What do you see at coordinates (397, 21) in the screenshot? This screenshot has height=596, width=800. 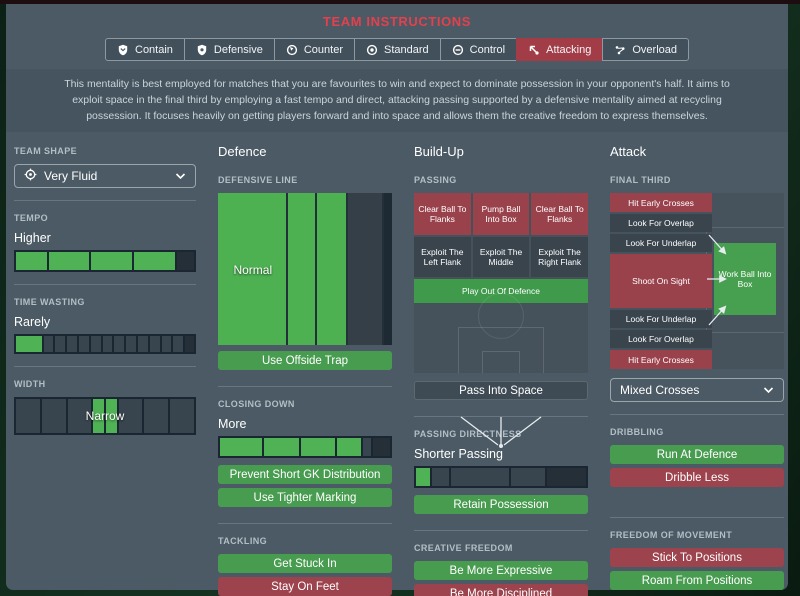 I see `page-title: TEAM INSTRUCTIONS` at bounding box center [397, 21].